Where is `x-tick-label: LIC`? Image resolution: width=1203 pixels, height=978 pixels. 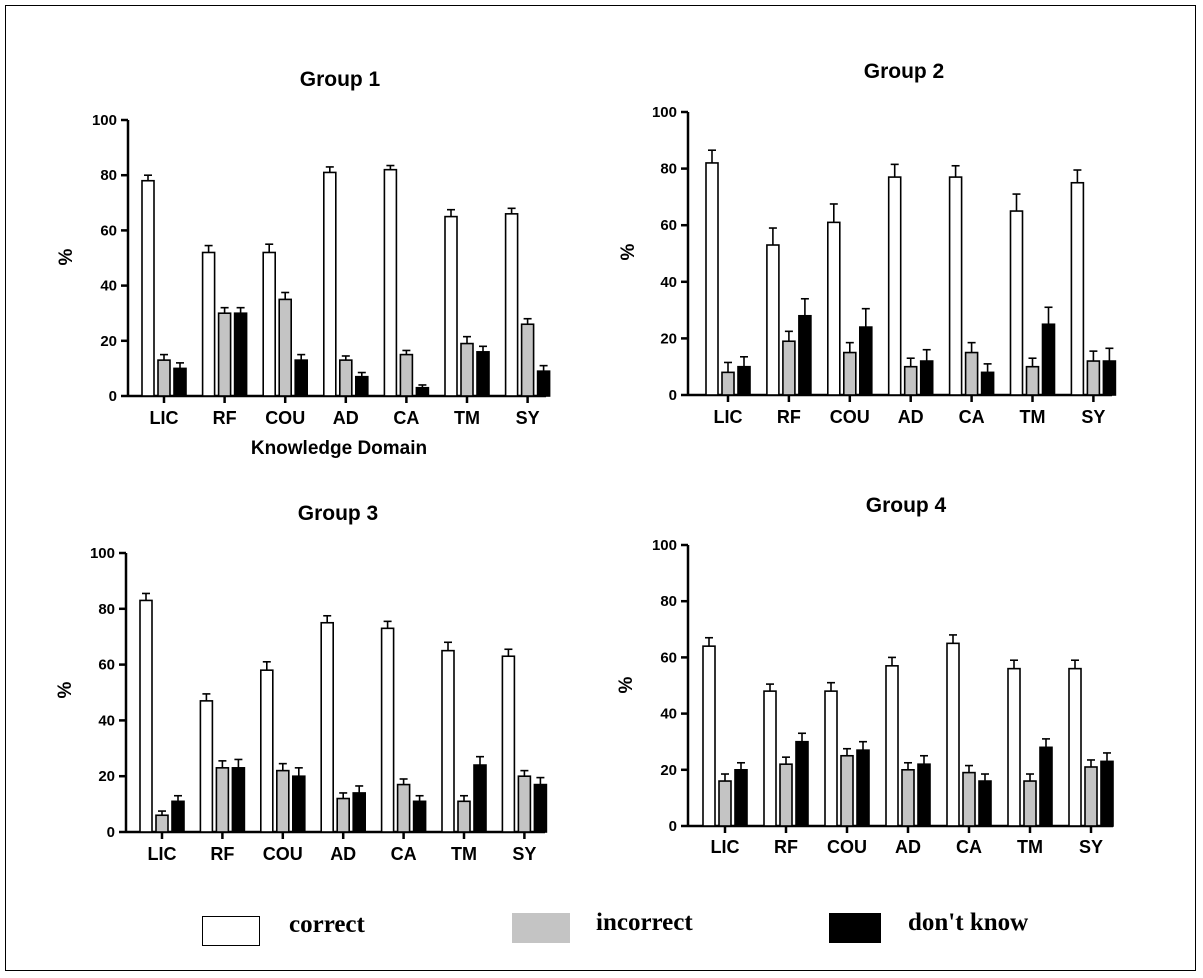
x-tick-label: LIC is located at coordinates (725, 847).